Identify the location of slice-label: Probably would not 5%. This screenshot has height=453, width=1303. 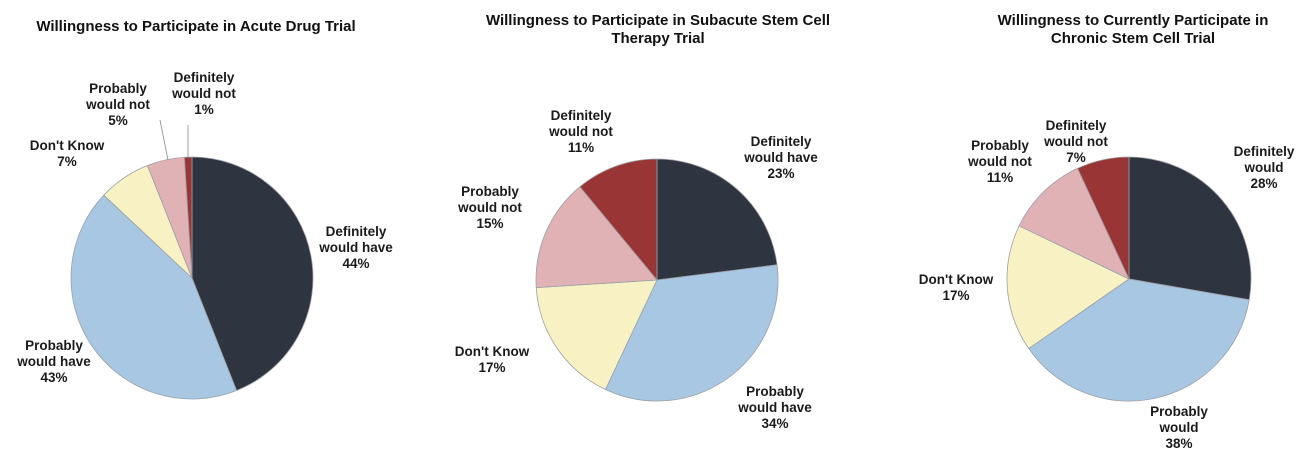
(117, 104).